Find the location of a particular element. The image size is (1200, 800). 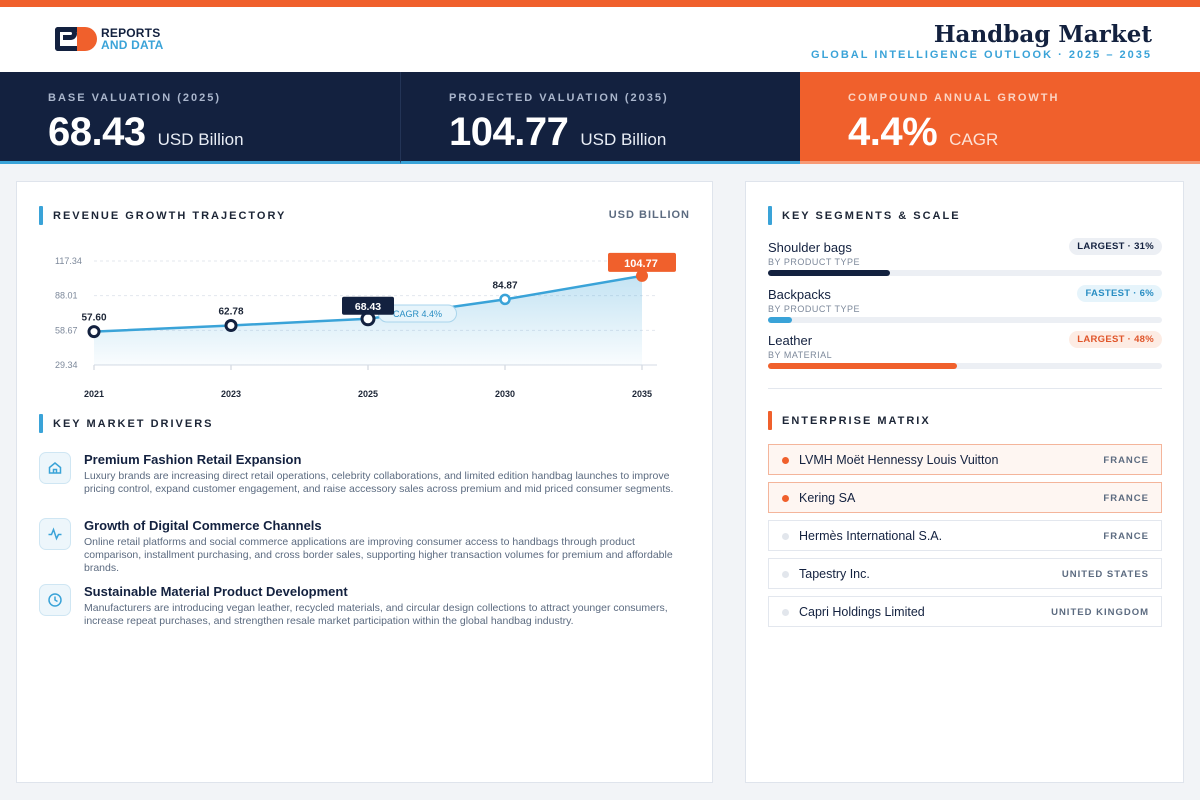

chart-unit-label: USD BILLION is located at coordinates (649, 215).